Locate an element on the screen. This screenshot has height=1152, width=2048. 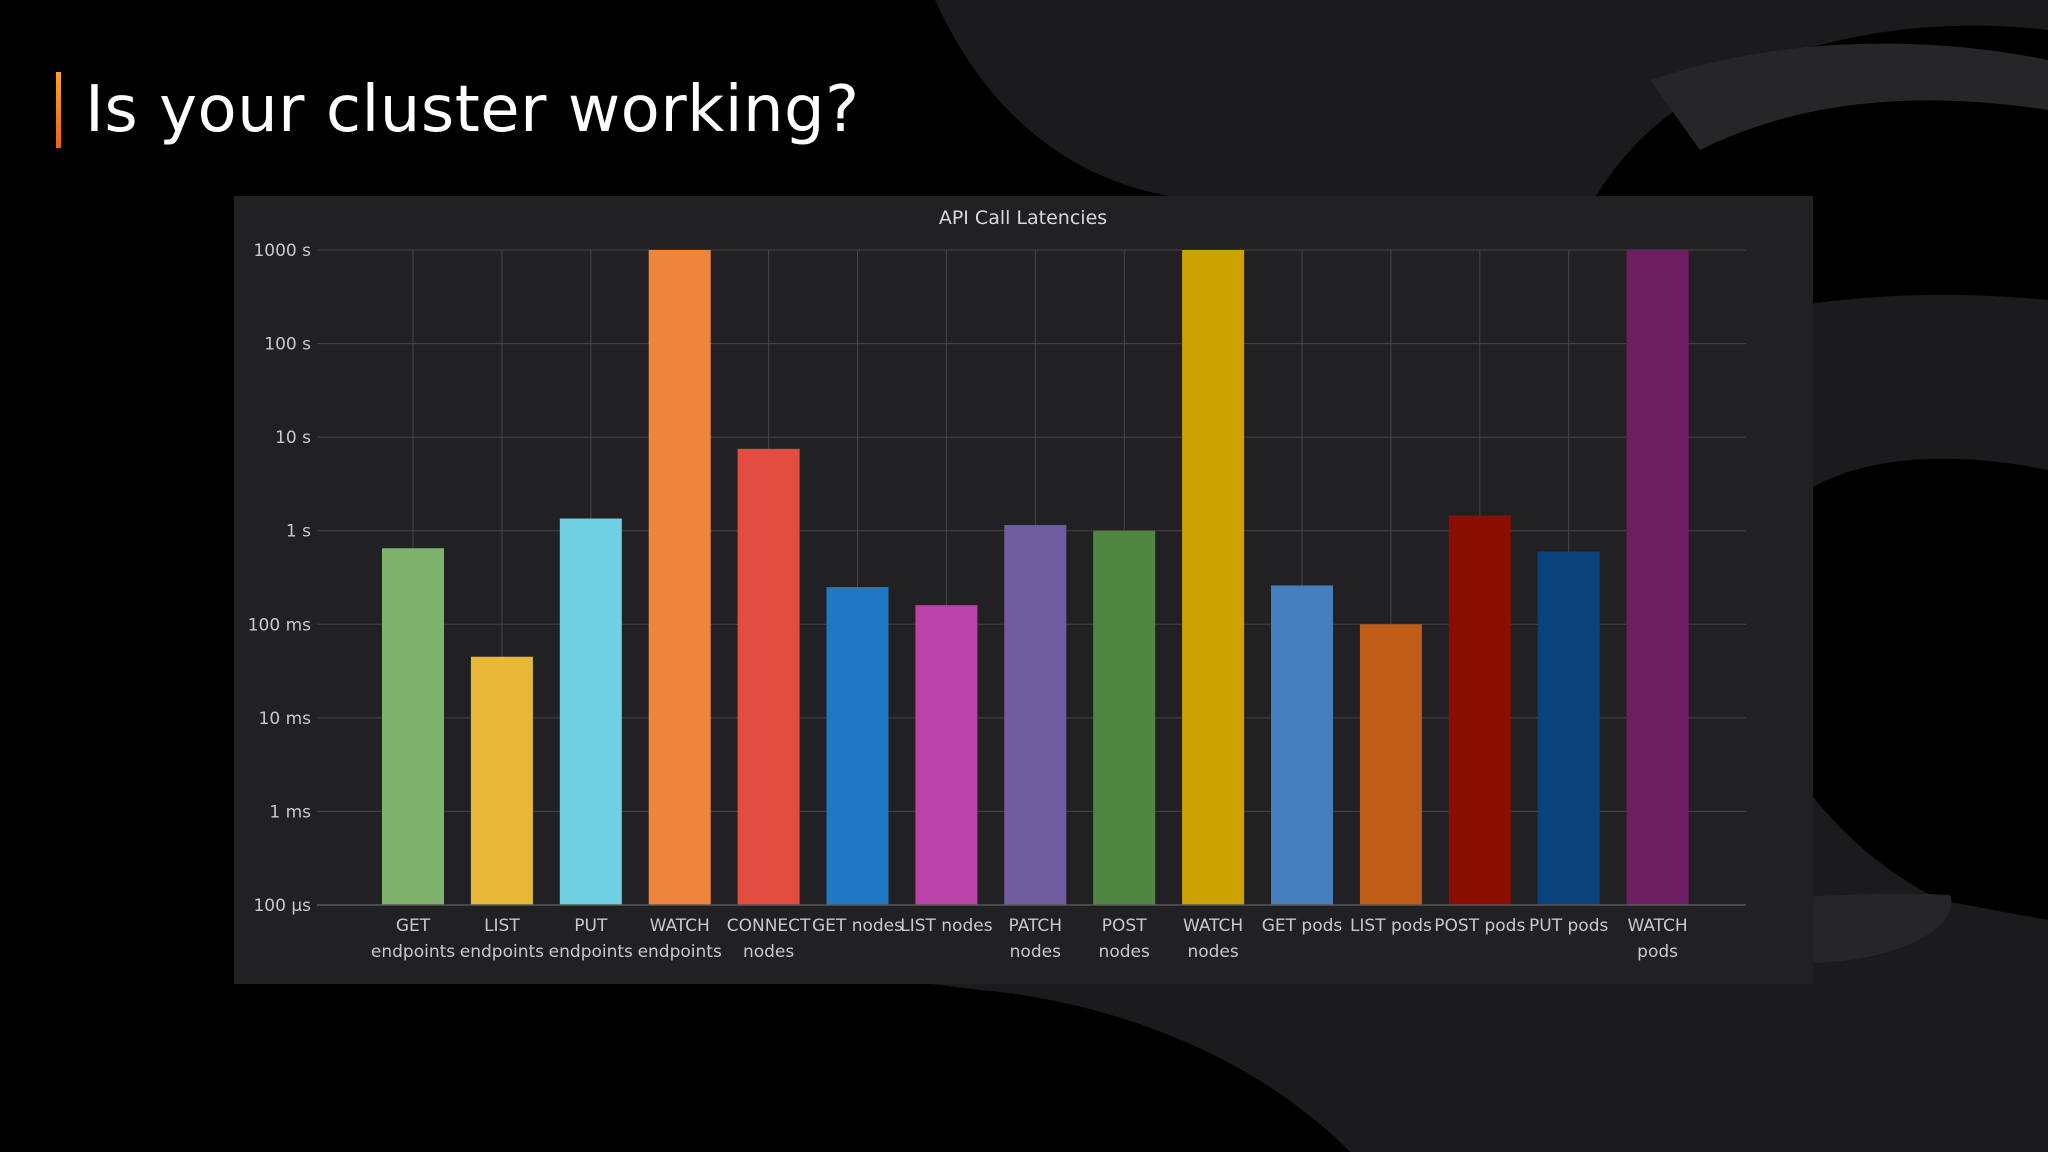
x-tick-label: PUT pods is located at coordinates (1568, 926).